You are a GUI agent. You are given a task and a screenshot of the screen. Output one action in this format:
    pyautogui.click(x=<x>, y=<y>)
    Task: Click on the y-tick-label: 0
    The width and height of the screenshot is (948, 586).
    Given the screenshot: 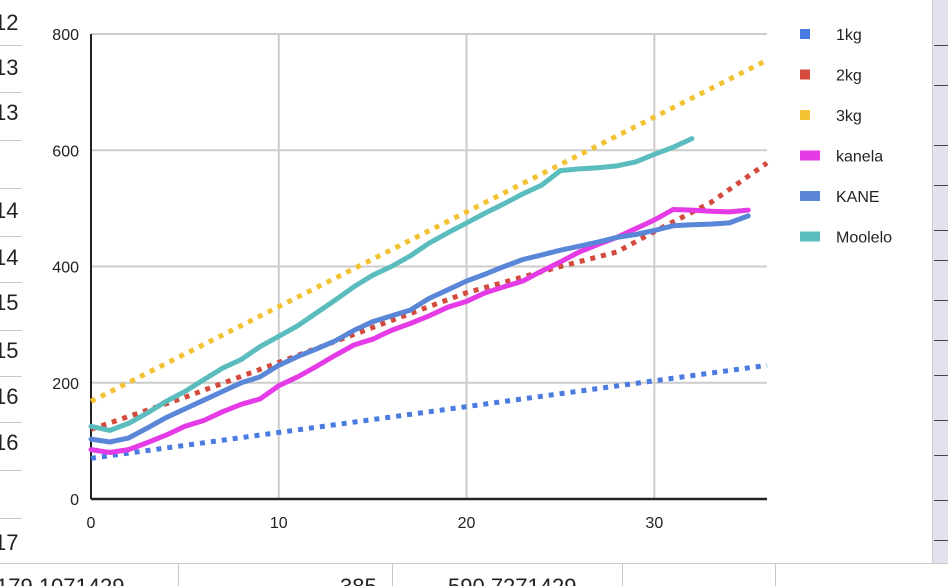 What is the action you would take?
    pyautogui.click(x=74, y=500)
    